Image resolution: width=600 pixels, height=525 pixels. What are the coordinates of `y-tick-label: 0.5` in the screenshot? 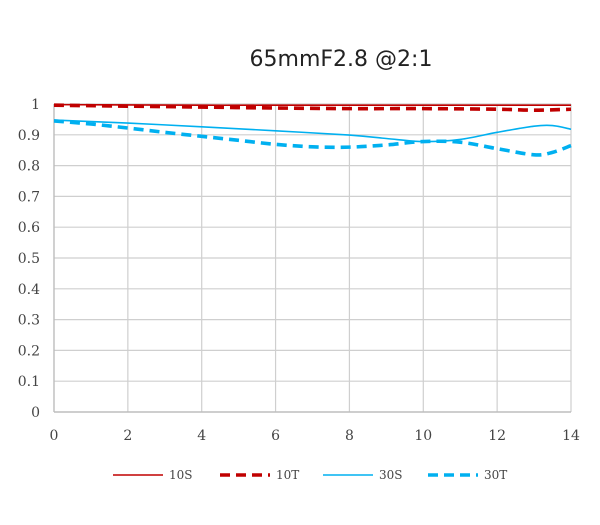 It's located at (29, 259).